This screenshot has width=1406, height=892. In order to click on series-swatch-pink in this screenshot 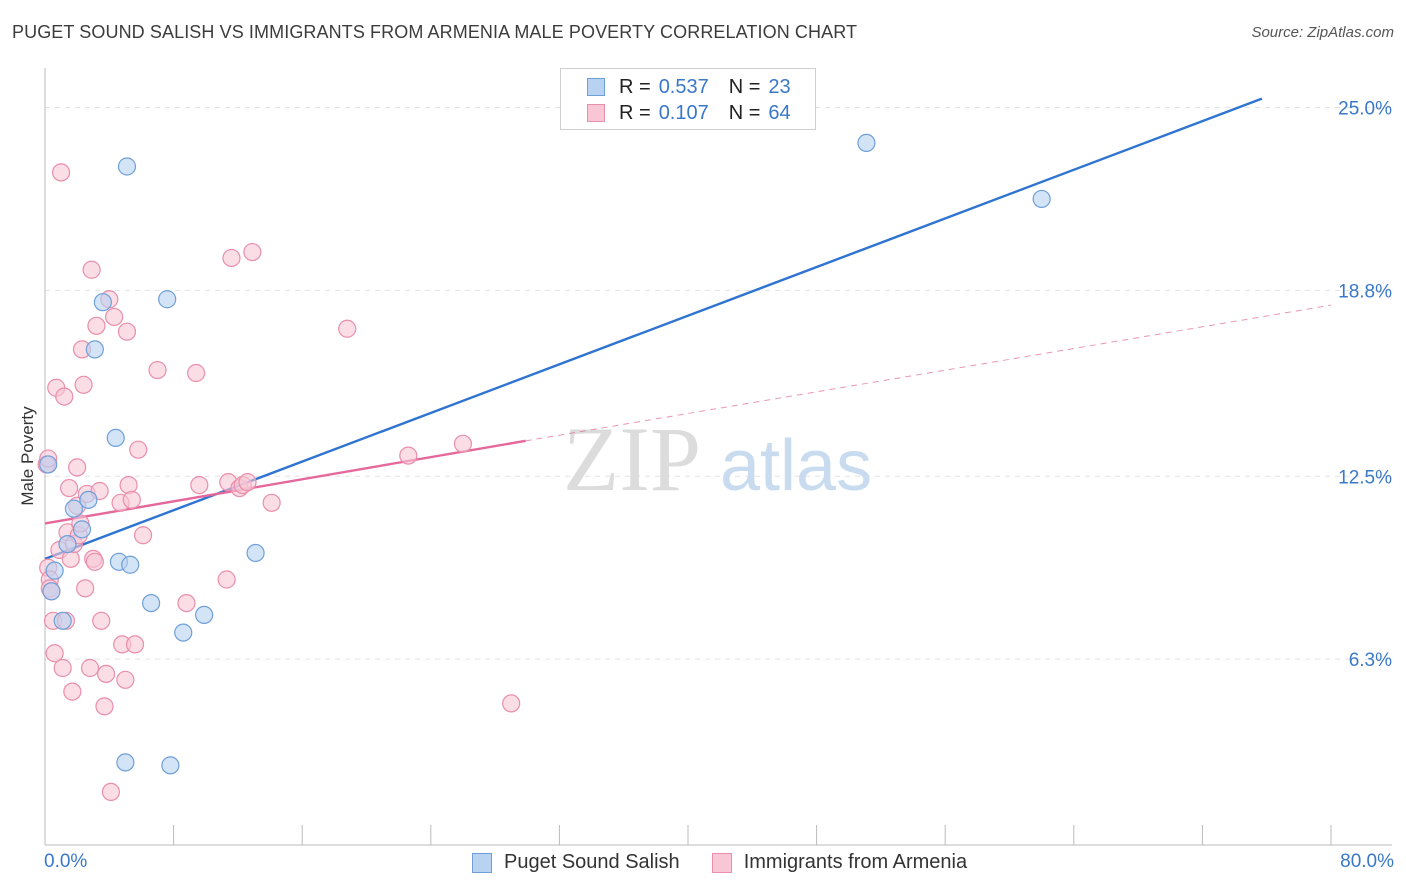, I will do `click(721, 862)`.